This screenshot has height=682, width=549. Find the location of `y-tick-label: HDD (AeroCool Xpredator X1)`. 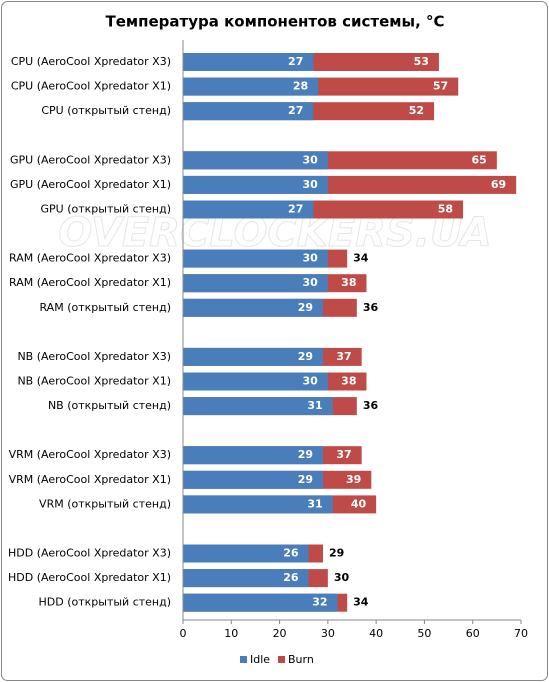

y-tick-label: HDD (AeroCool Xpredator X1) is located at coordinates (89, 577).